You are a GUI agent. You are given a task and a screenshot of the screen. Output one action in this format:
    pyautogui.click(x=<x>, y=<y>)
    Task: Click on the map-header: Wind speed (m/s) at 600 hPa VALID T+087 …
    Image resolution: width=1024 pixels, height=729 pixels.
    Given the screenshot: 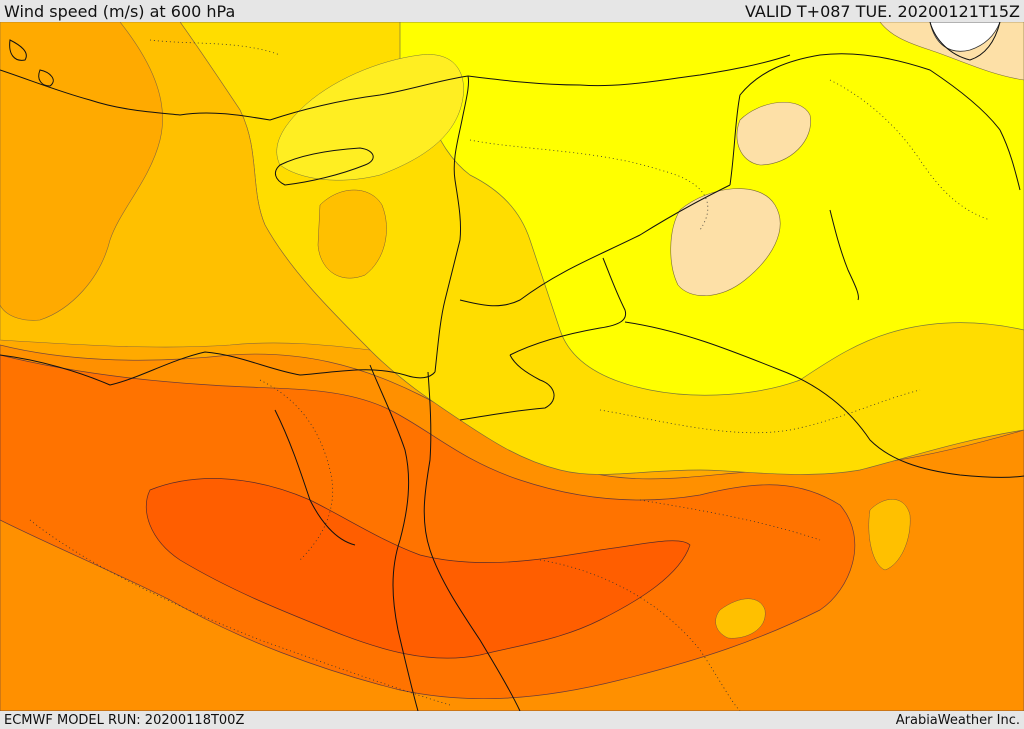 What is the action you would take?
    pyautogui.click(x=512, y=11)
    